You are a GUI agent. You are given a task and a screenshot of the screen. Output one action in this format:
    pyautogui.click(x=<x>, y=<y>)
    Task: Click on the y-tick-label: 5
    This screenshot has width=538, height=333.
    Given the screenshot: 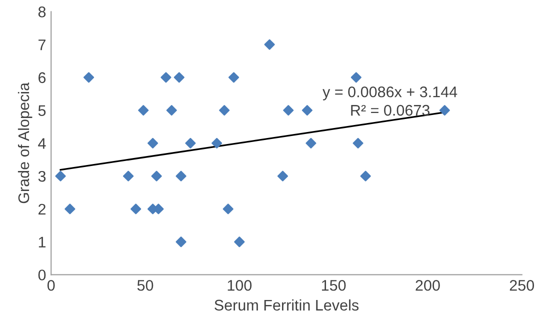 What is the action you would take?
    pyautogui.click(x=42, y=110)
    